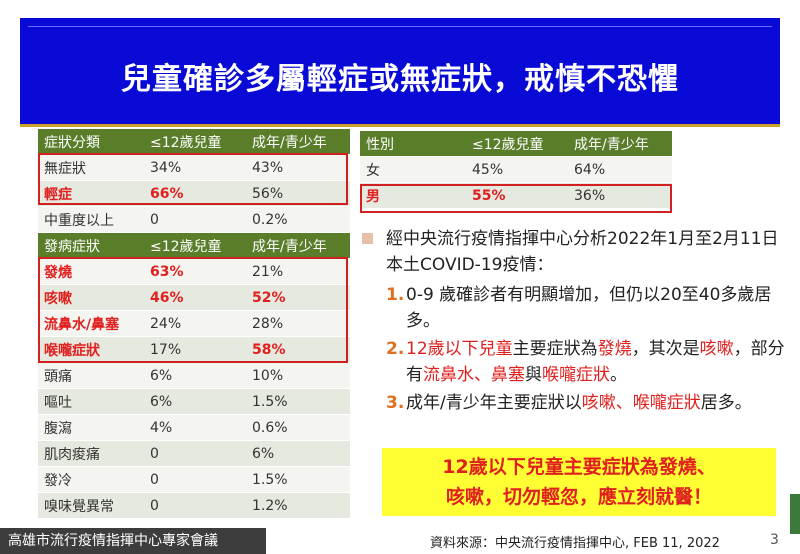  I want to click on table-row: 發冷 0 1.5%, so click(194, 479).